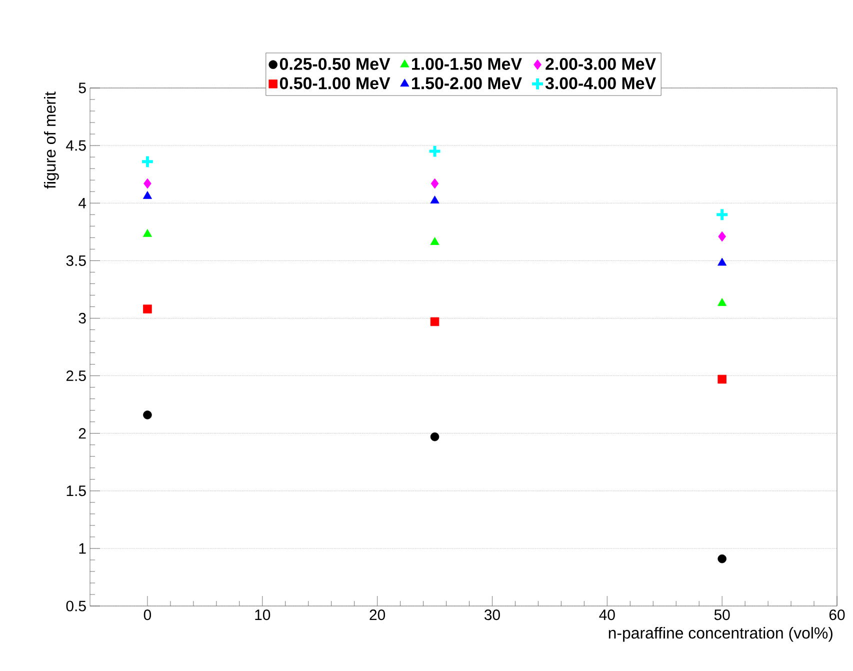 Image resolution: width=853 pixels, height=671 pixels. I want to click on legend-label: 1.50-2.00 MeV, so click(467, 83).